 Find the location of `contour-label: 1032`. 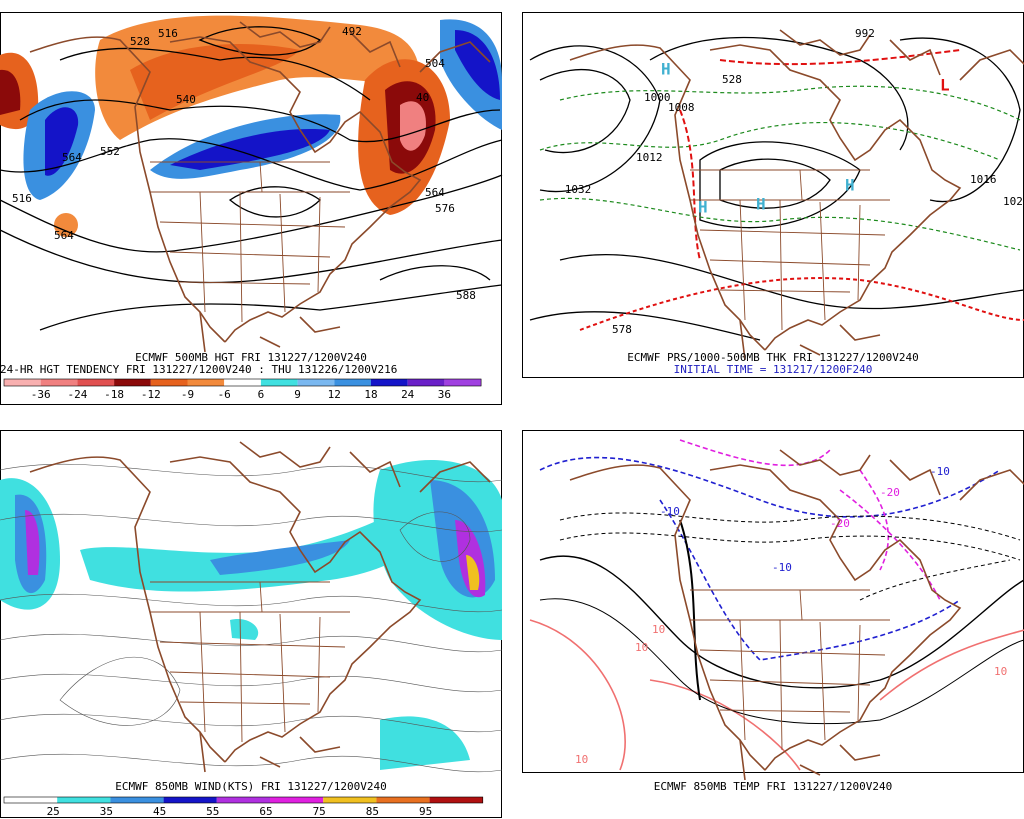

contour-label: 1032 is located at coordinates (578, 189).